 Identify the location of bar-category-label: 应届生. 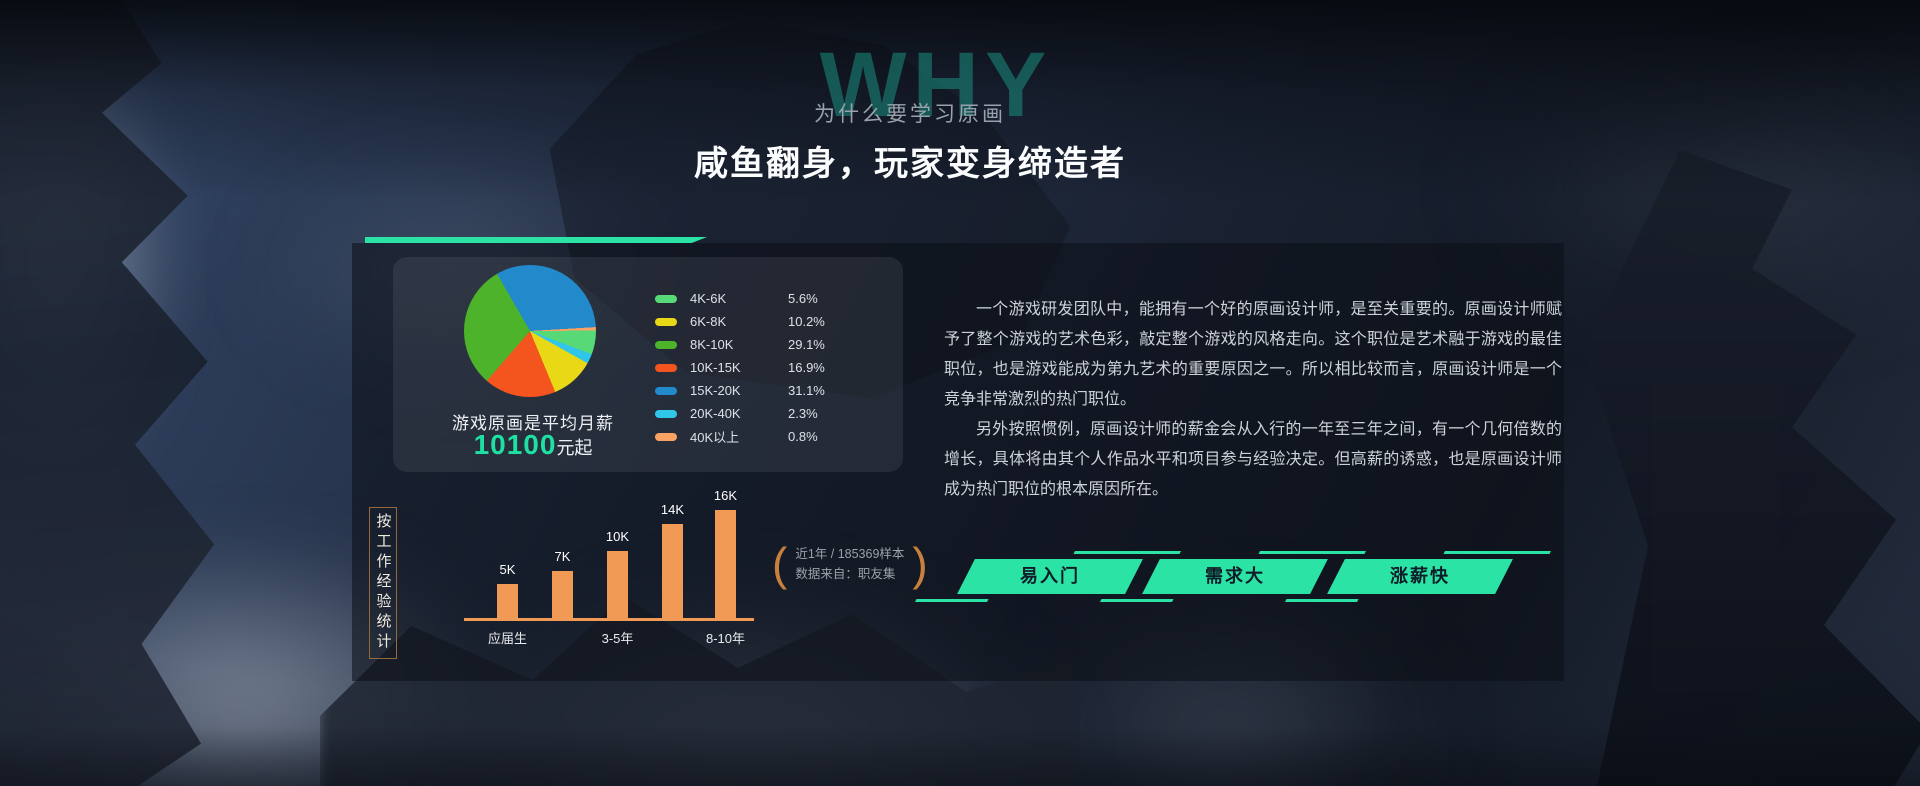
(507, 638).